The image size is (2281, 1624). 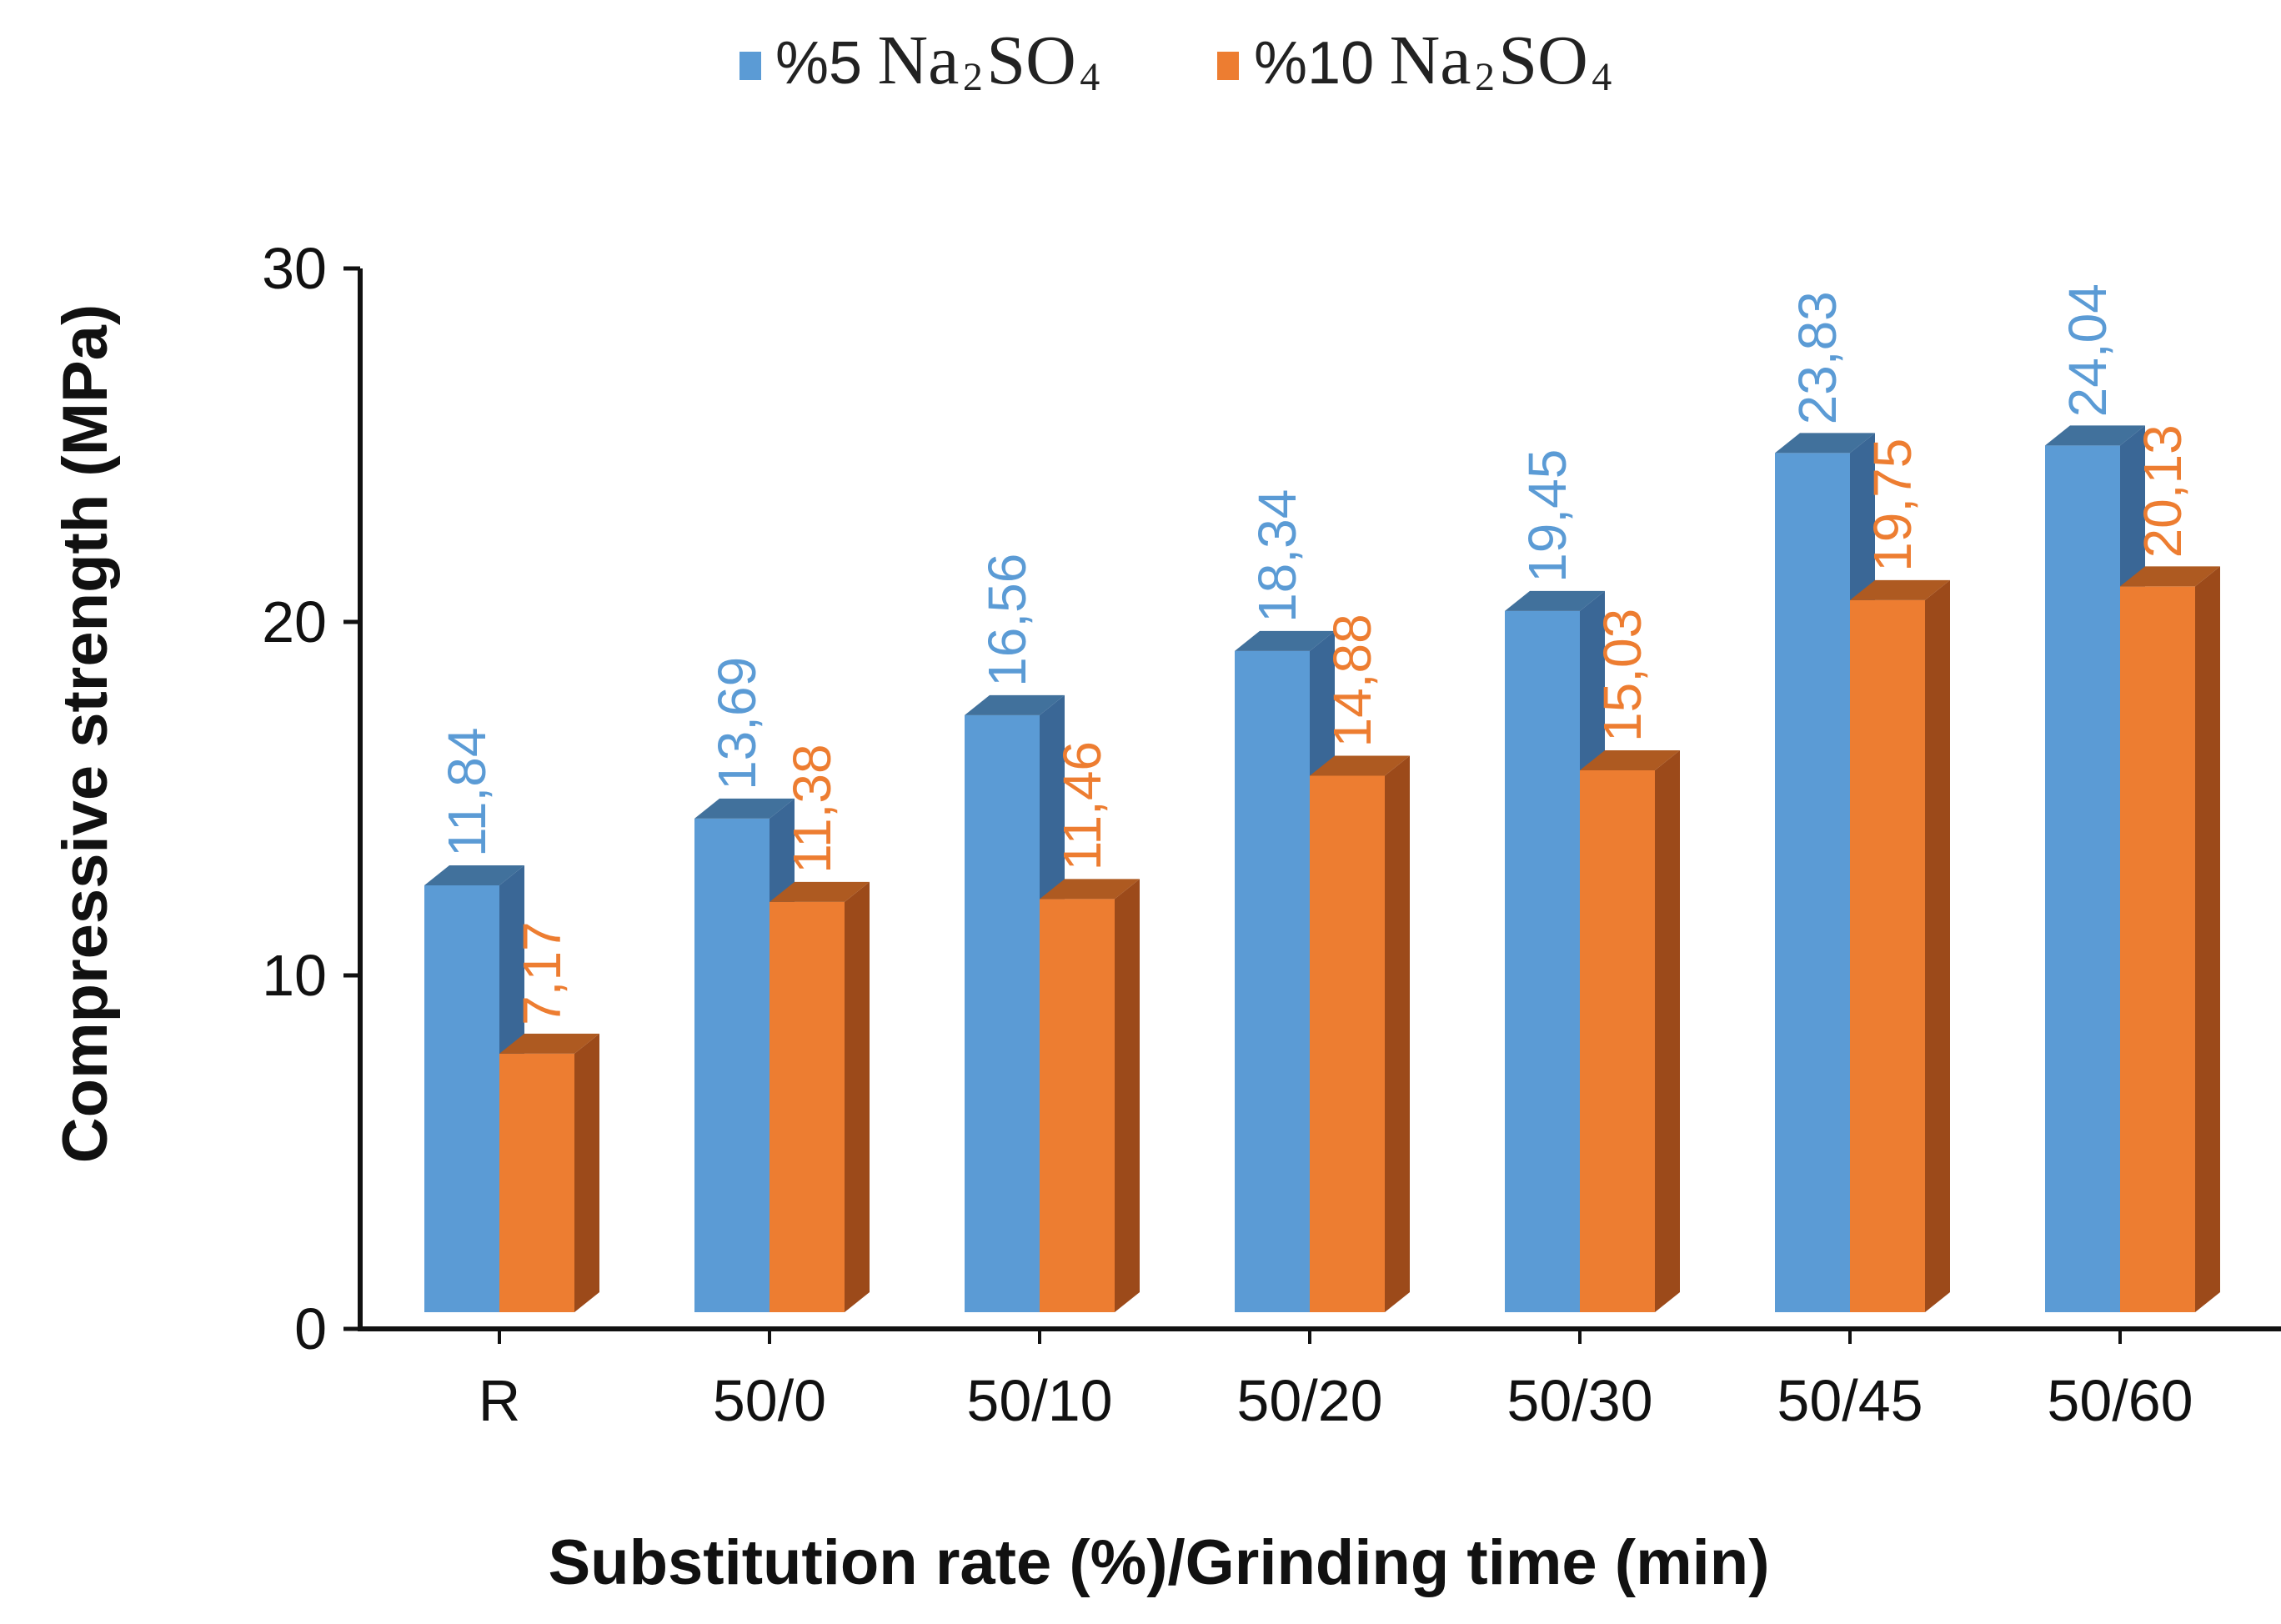 What do you see at coordinates (311, 799) in the screenshot?
I see `y-axis-ticks: 0 10 20 30` at bounding box center [311, 799].